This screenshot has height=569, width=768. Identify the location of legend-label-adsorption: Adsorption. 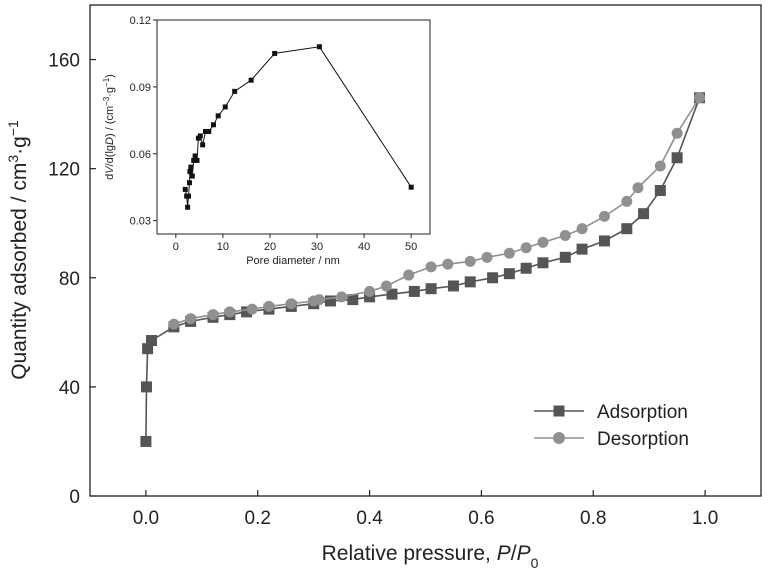
(642, 412).